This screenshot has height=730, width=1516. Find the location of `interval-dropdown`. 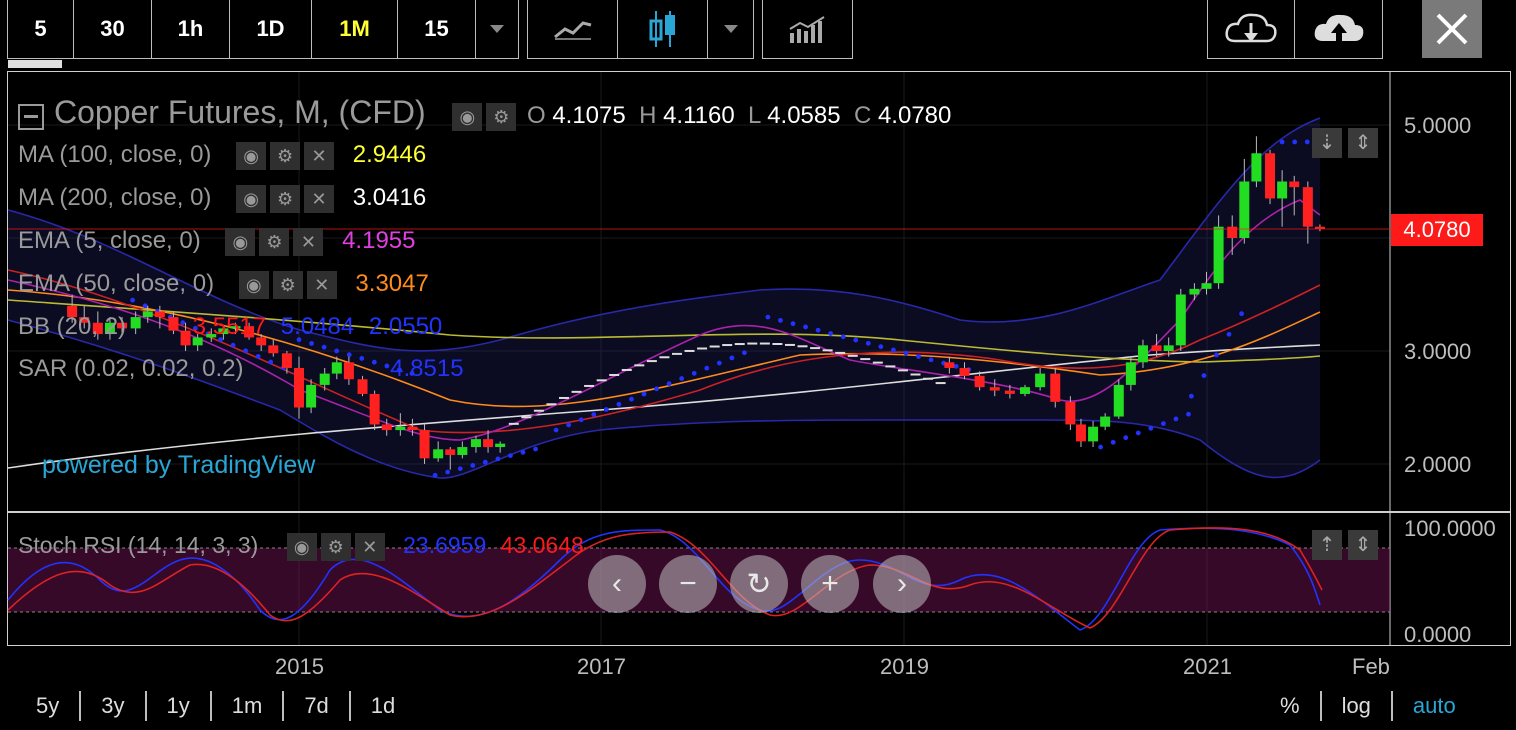

interval-dropdown is located at coordinates (497, 29).